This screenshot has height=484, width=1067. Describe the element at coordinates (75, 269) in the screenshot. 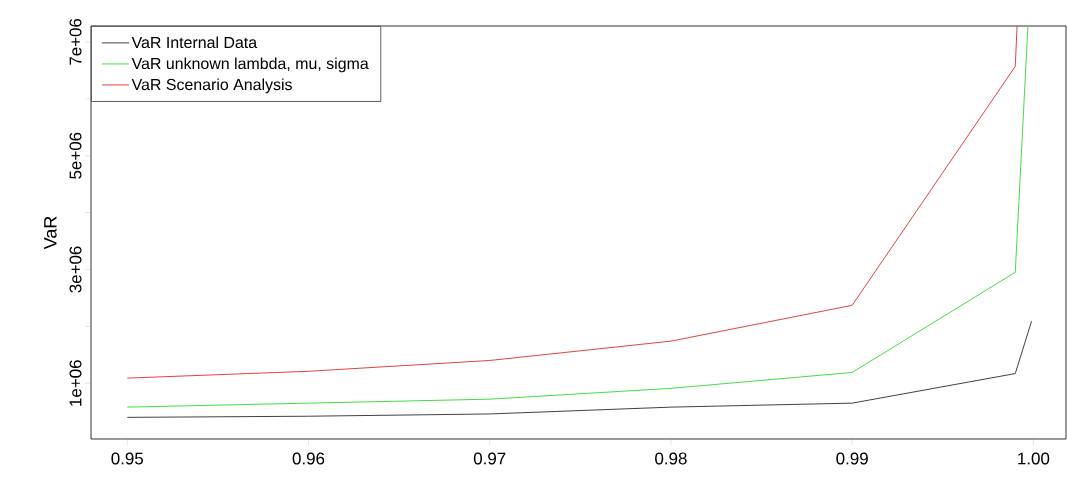

I see `y-tick-label: 3e+06` at that location.